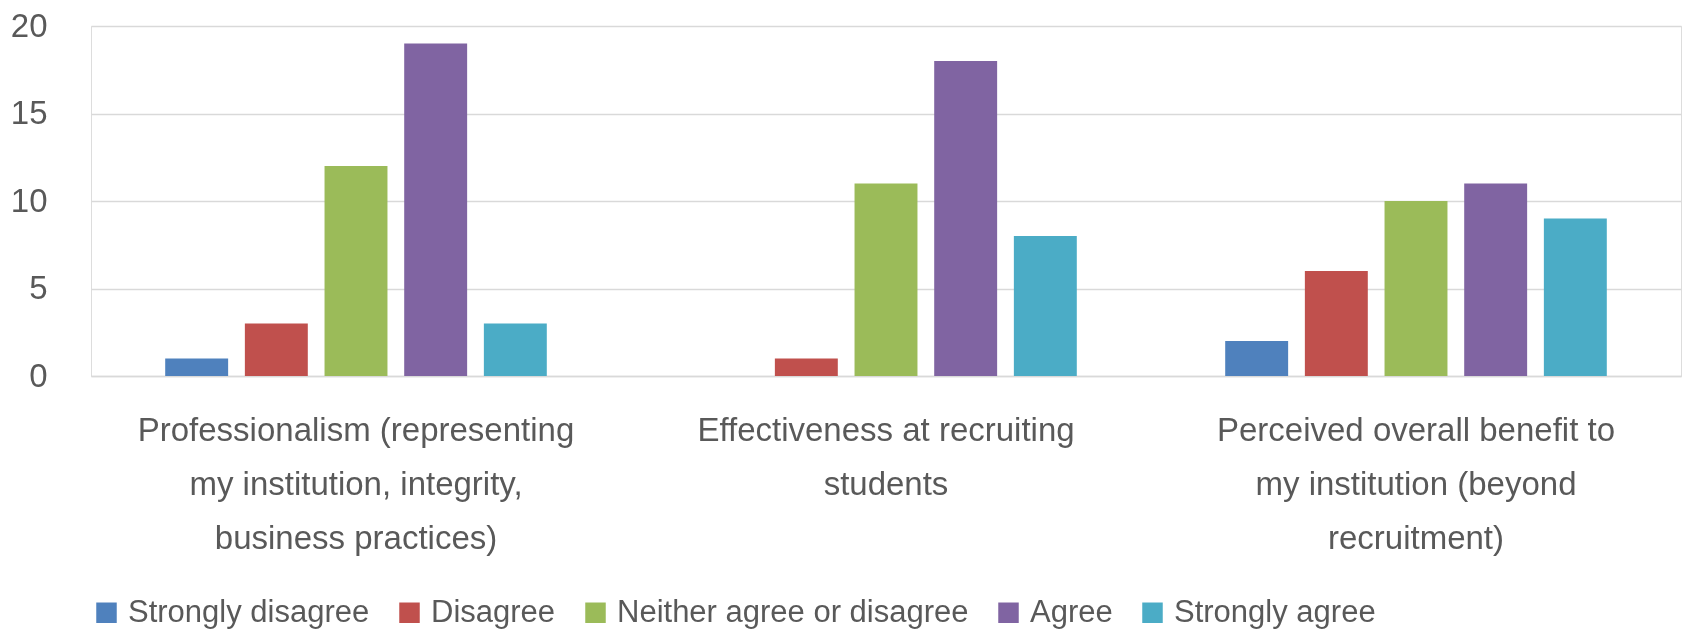  What do you see at coordinates (29, 200) in the screenshot?
I see `y-tick-label: 10` at bounding box center [29, 200].